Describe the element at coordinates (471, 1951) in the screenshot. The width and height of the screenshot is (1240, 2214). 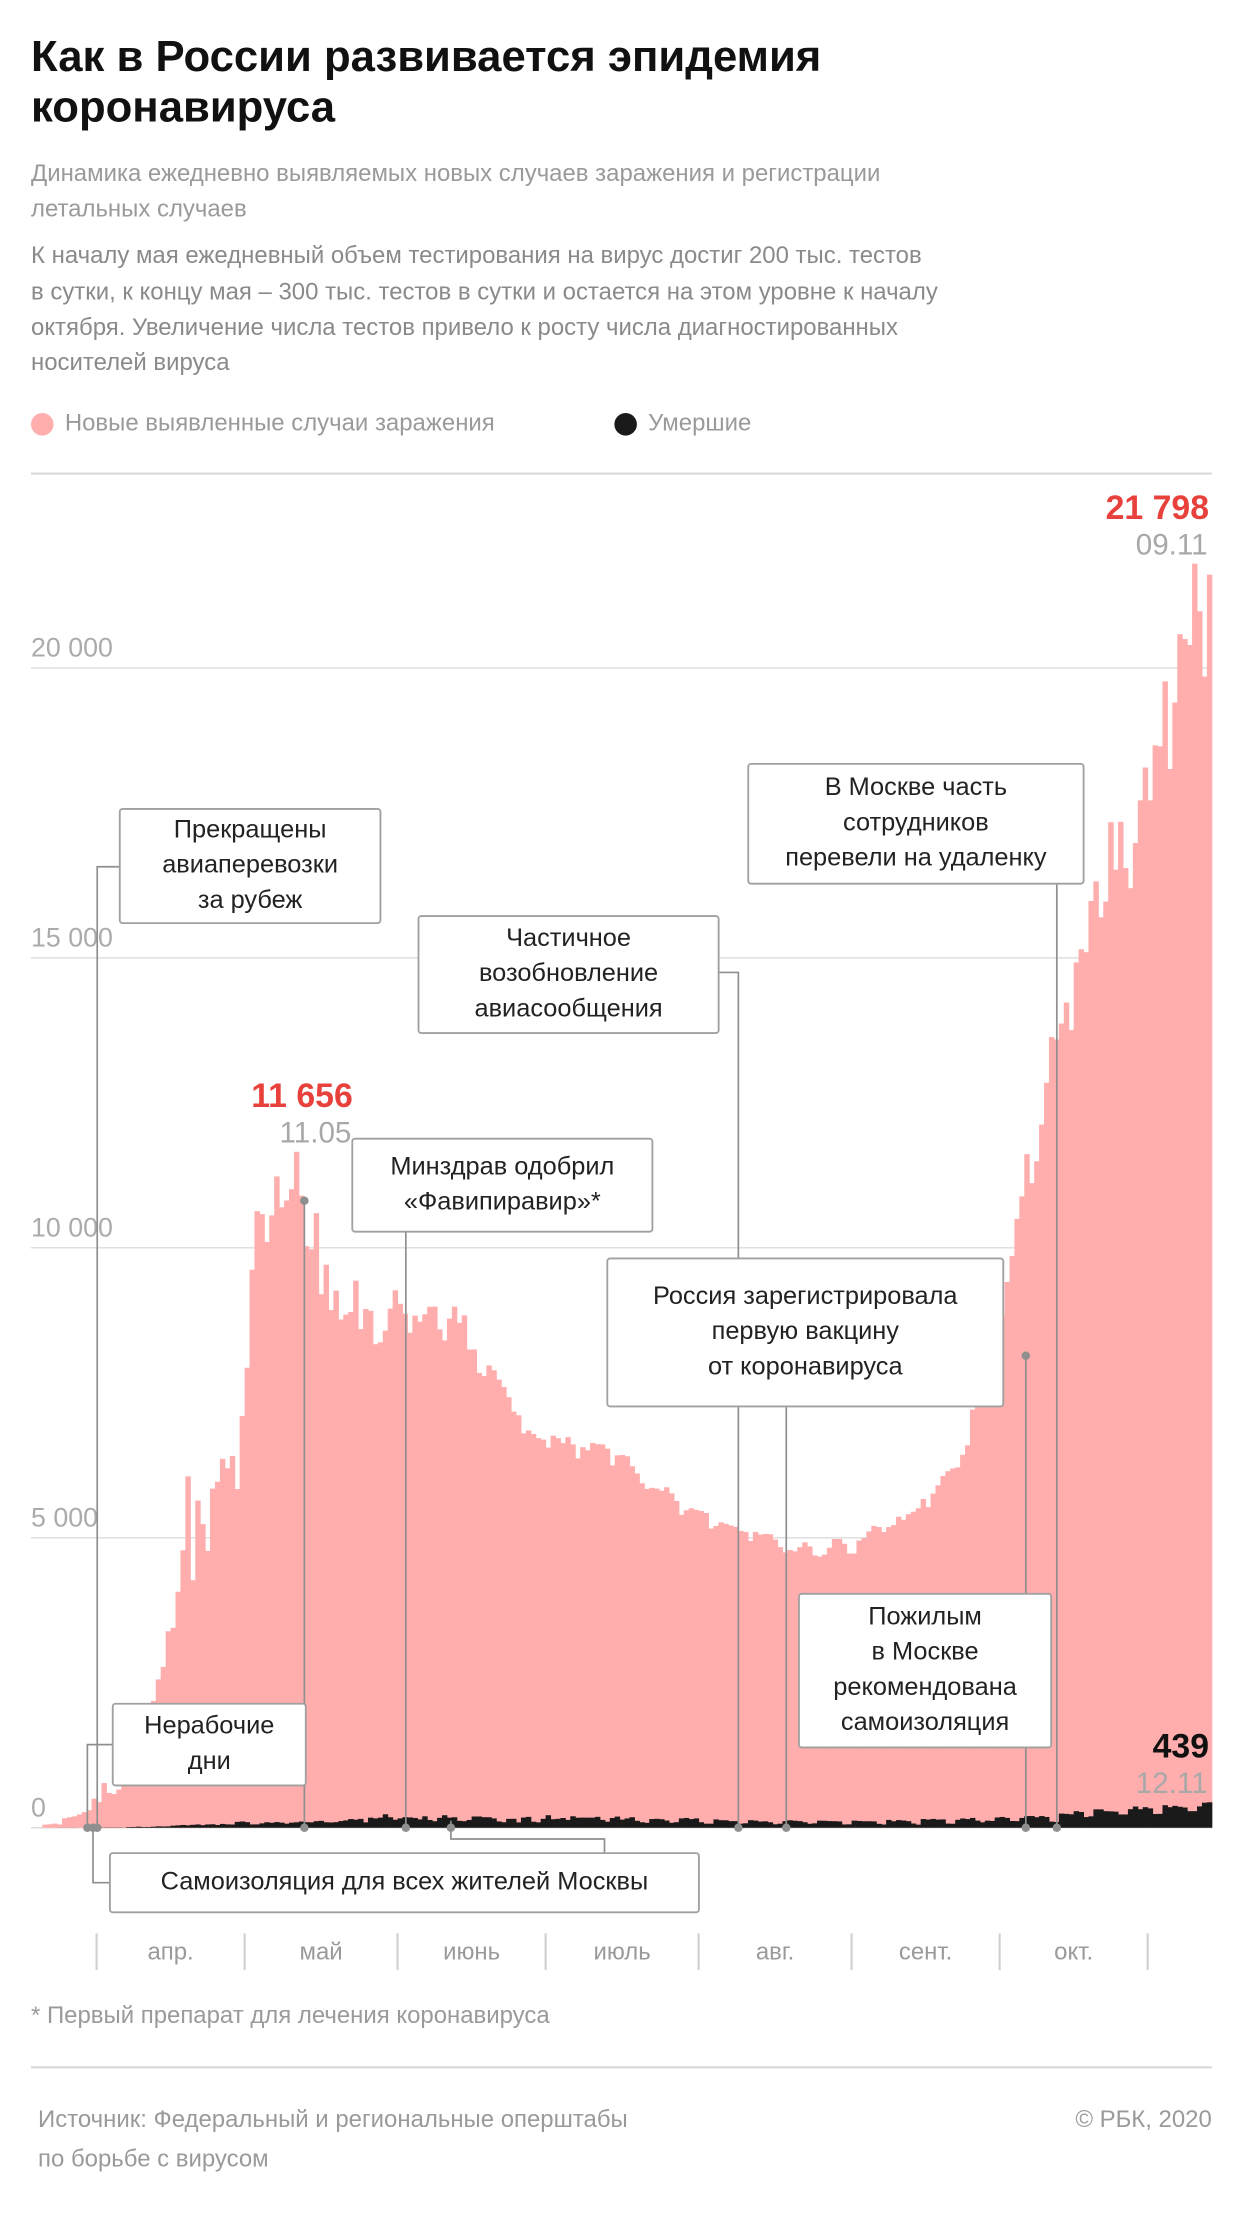
I see `x-tick-label: июнь` at that location.